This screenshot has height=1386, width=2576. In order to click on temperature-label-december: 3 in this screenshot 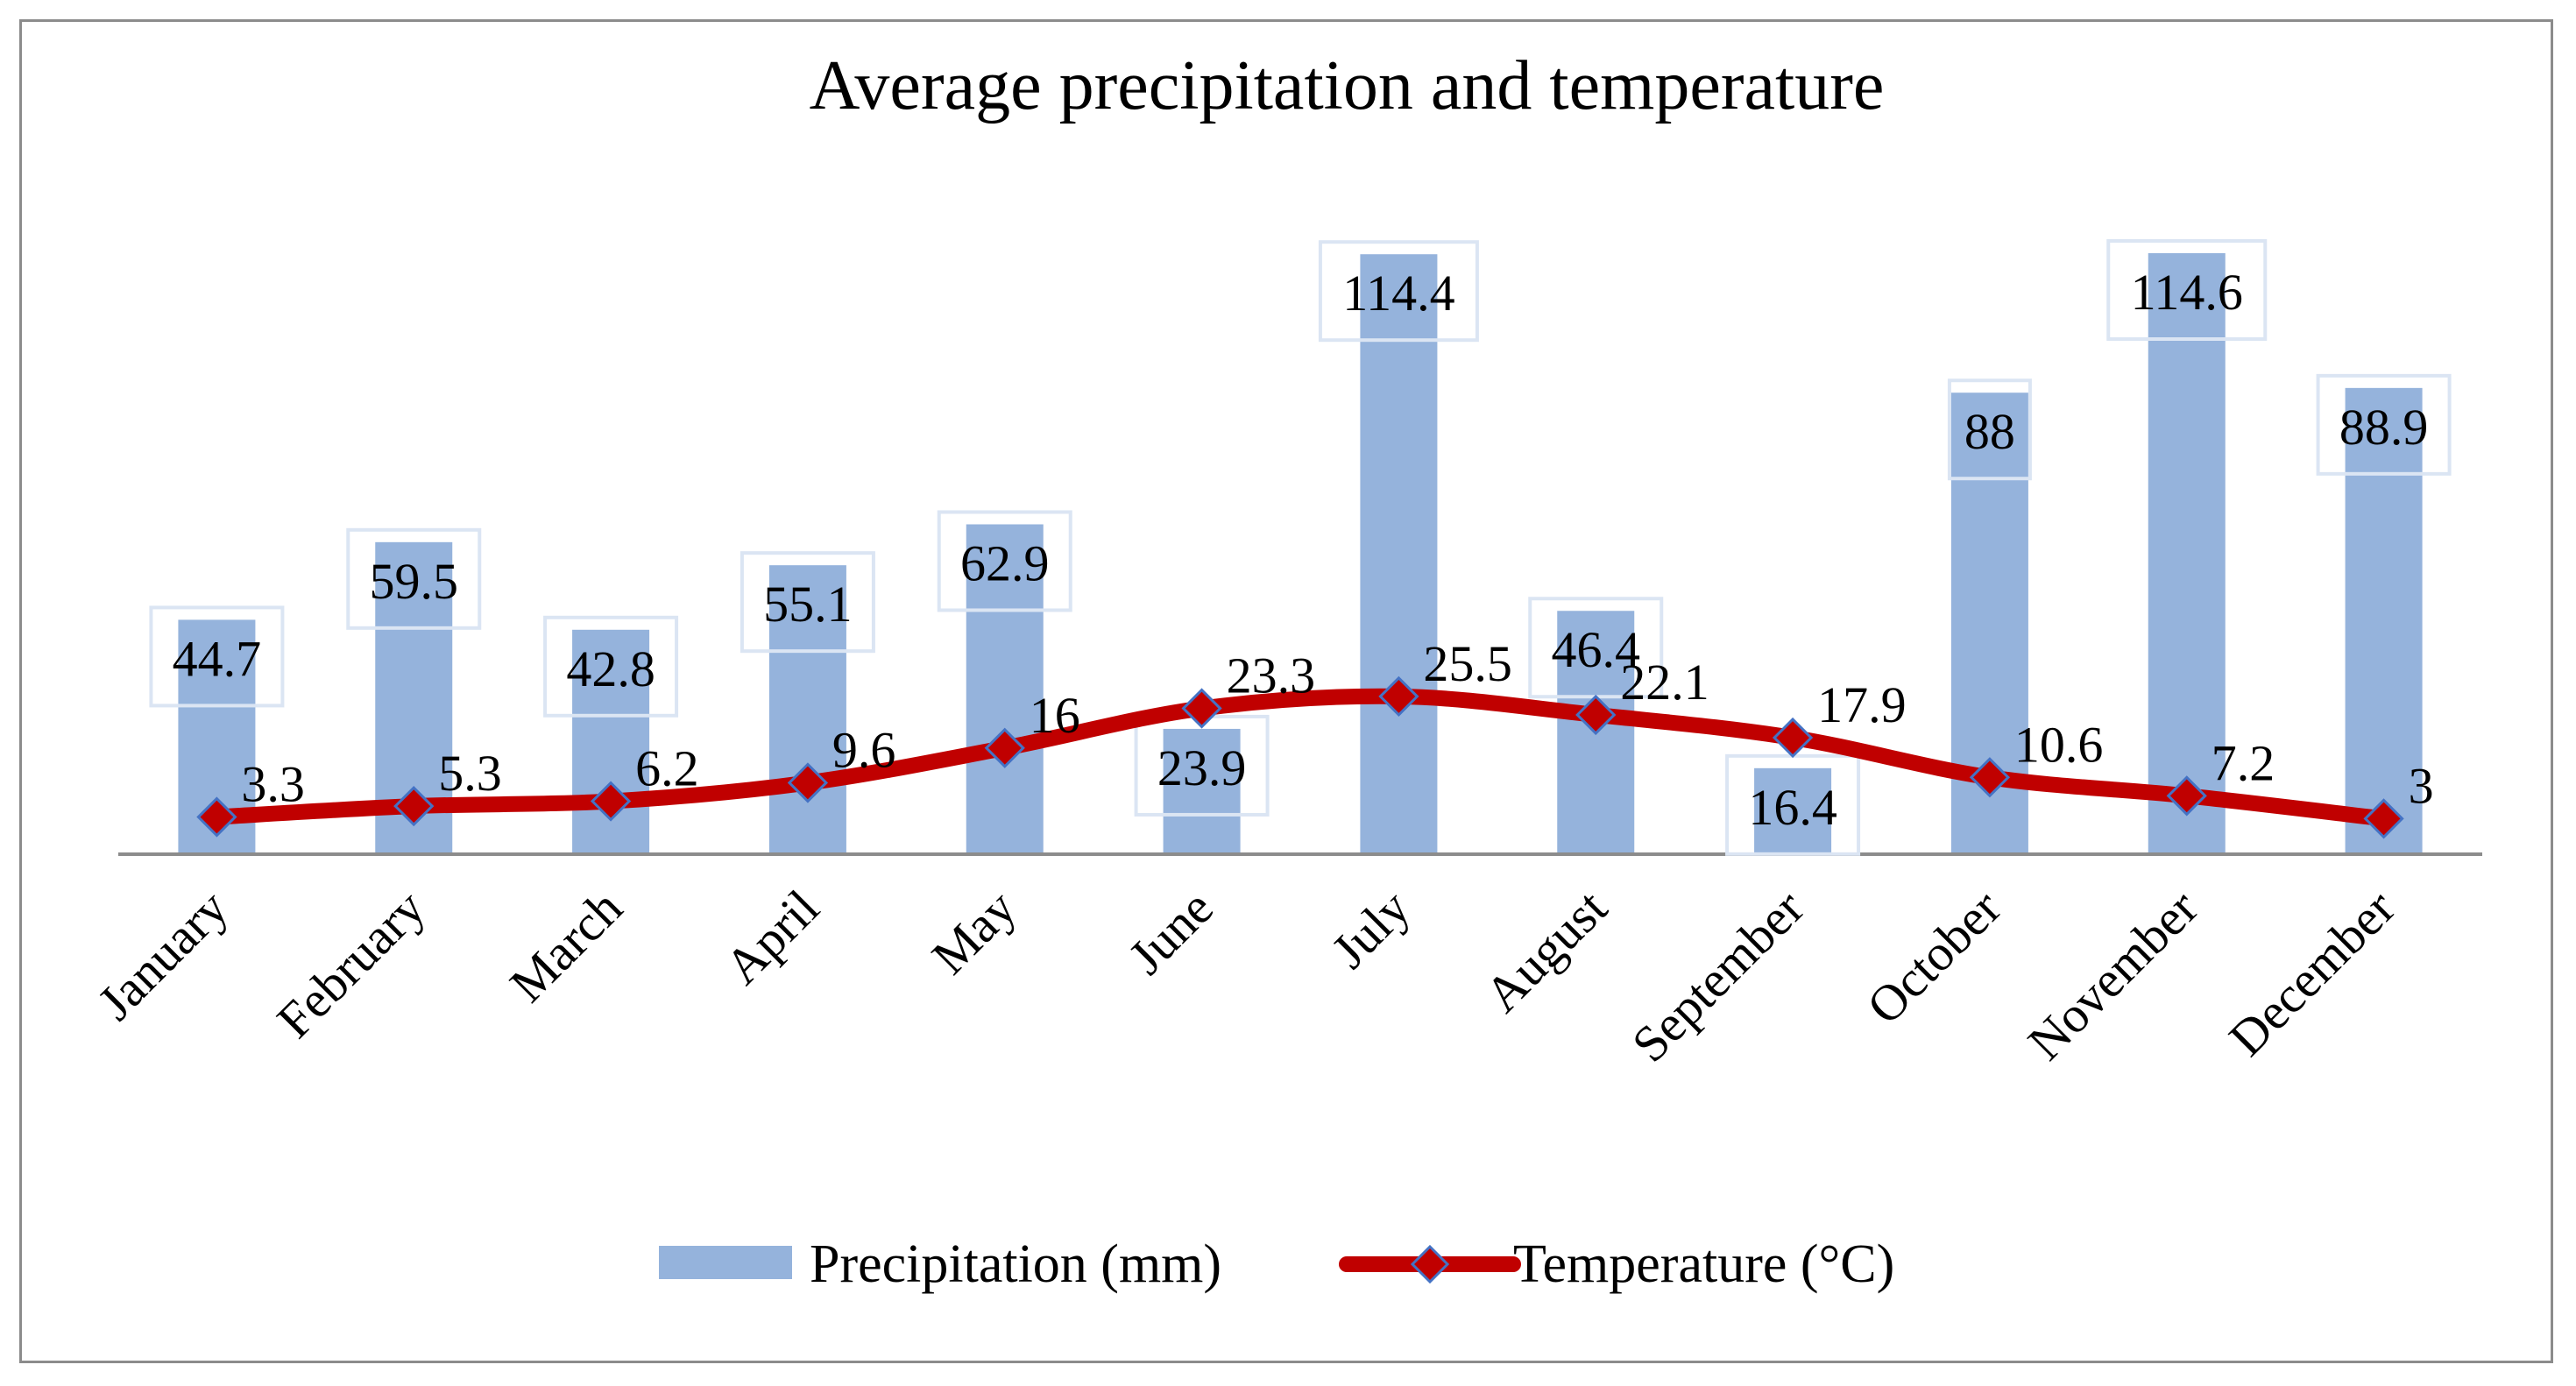, I will do `click(2421, 785)`.